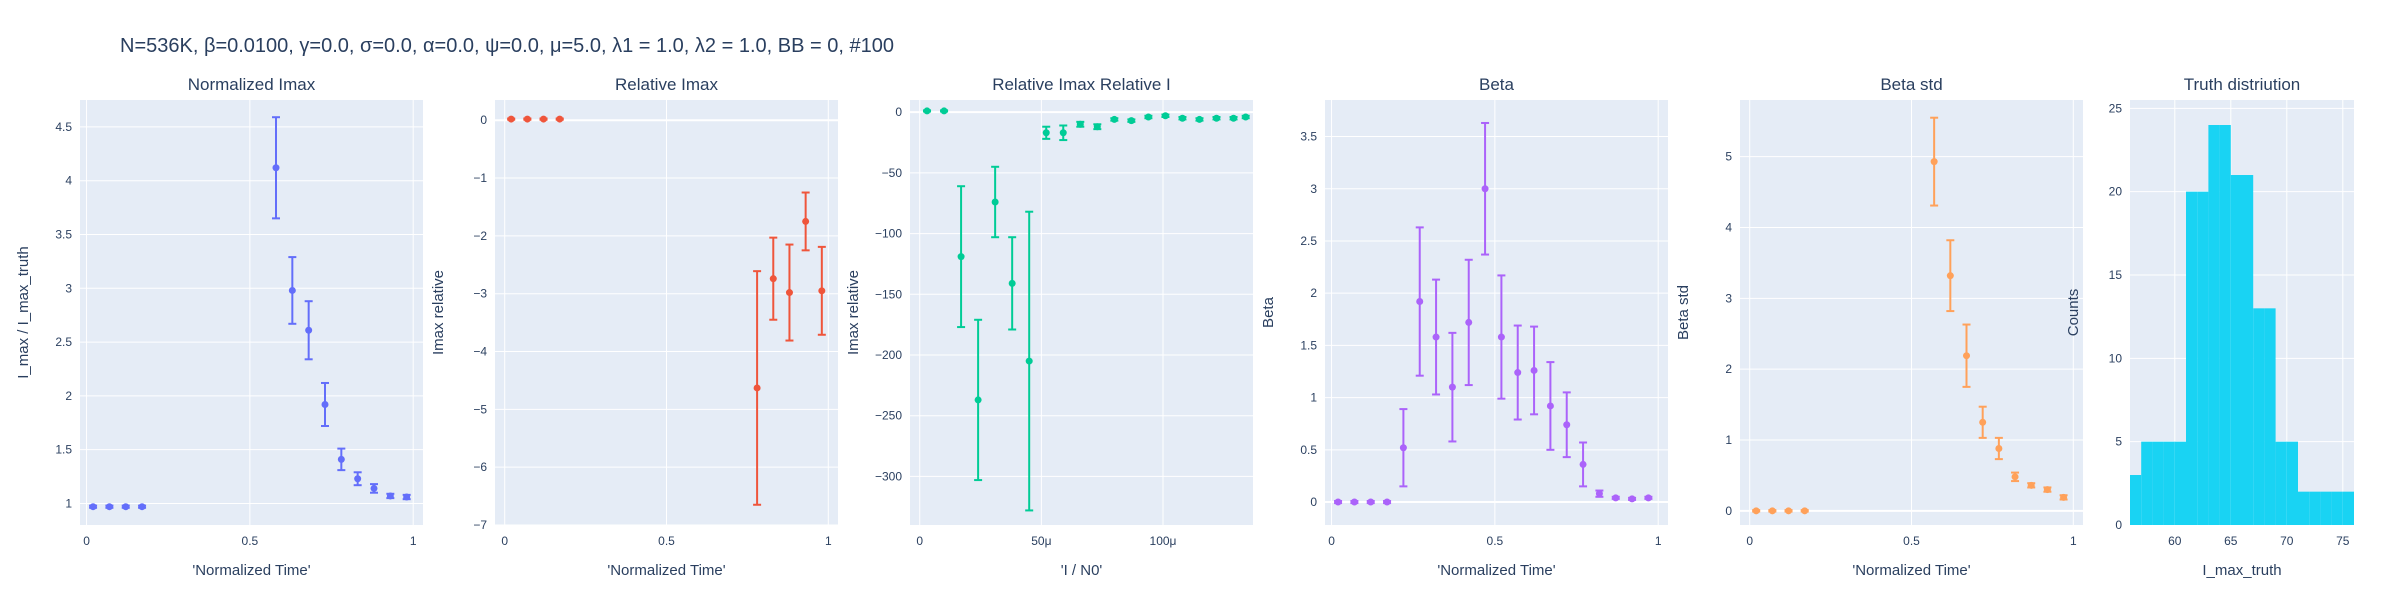 This screenshot has width=2400, height=600. Describe the element at coordinates (1308, 450) in the screenshot. I see `y-tick-label: 0.5` at that location.